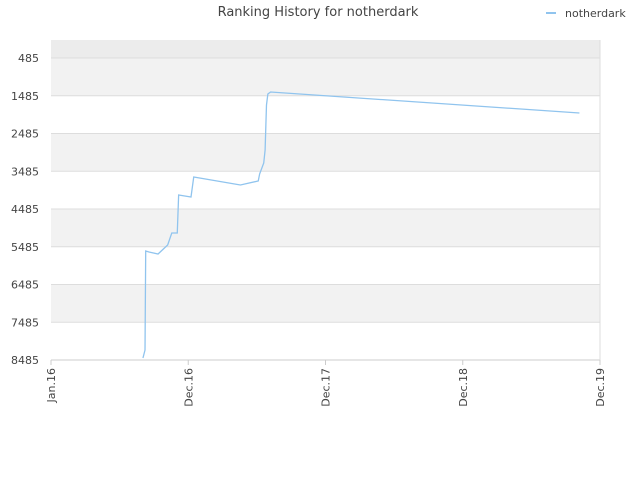 The image size is (640, 484). What do you see at coordinates (51, 385) in the screenshot?
I see `x-tick-label: Jan.16` at bounding box center [51, 385].